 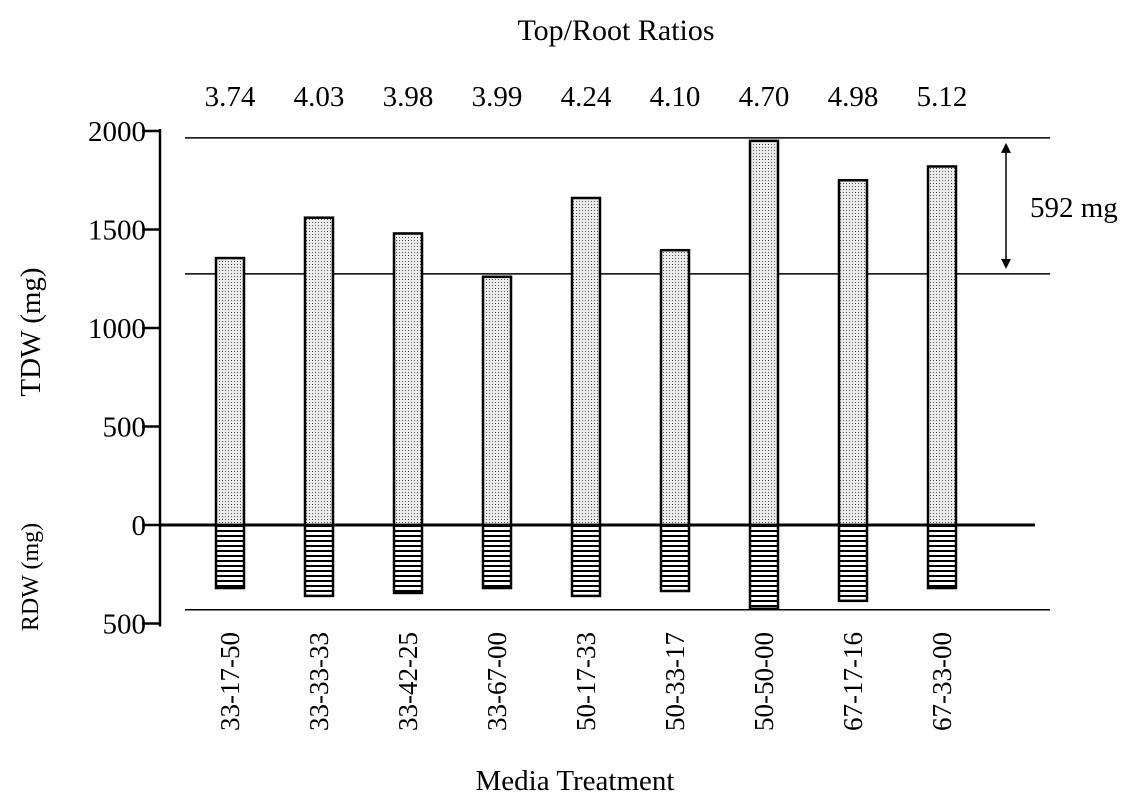 I want to click on y-axis, so click(x=152, y=378).